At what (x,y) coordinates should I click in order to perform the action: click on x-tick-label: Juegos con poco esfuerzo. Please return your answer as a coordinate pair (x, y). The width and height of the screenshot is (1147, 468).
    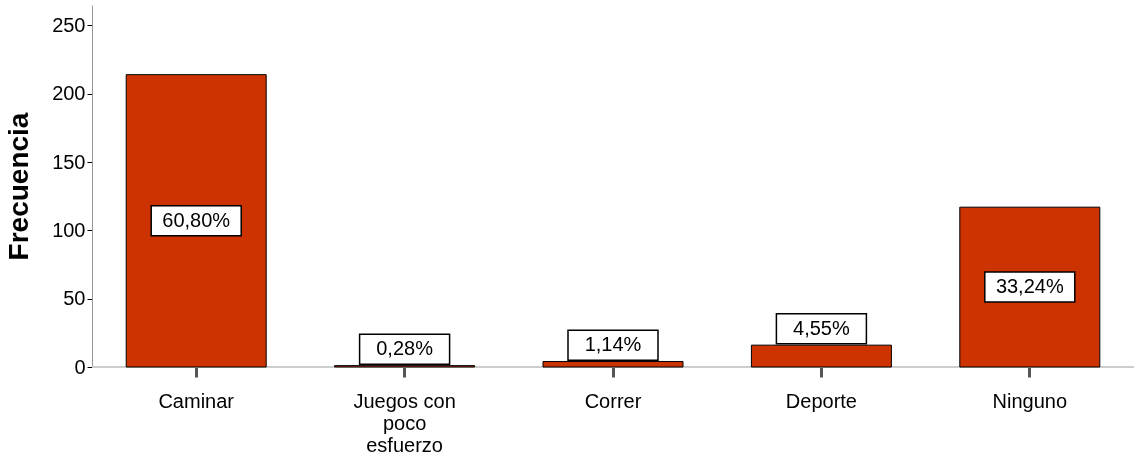
    Looking at the image, I should click on (404, 422).